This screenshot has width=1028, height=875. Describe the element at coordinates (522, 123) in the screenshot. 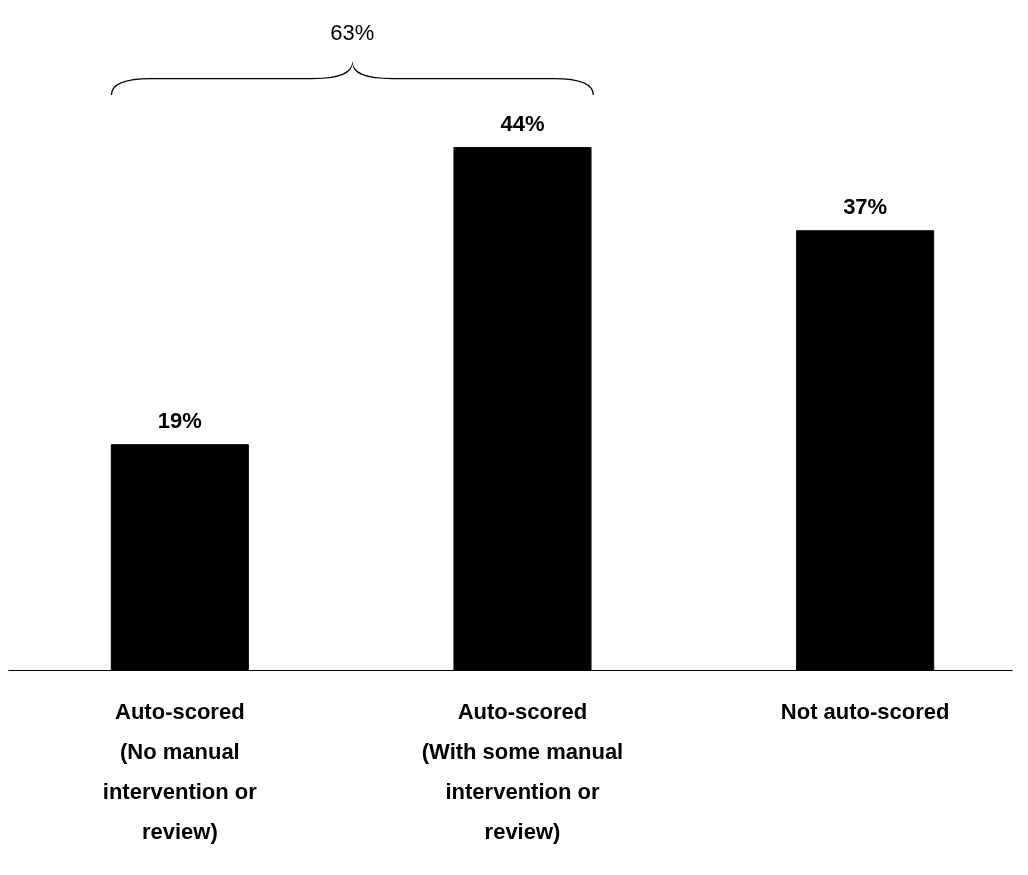

I see `data-label: 44%` at that location.